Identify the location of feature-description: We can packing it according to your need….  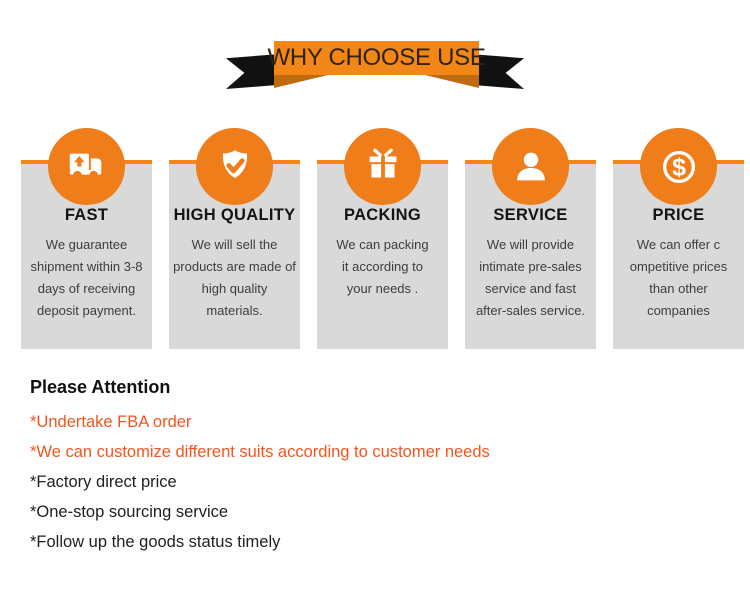
(382, 266).